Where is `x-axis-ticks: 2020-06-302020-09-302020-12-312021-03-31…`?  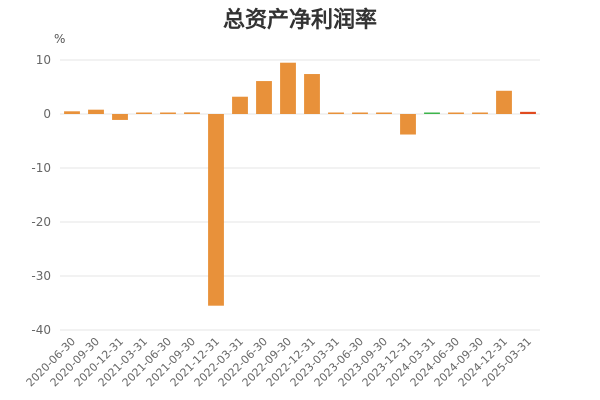
x-axis-ticks: 2020-06-302020-09-302020-12-312021-03-31… is located at coordinates (279, 362).